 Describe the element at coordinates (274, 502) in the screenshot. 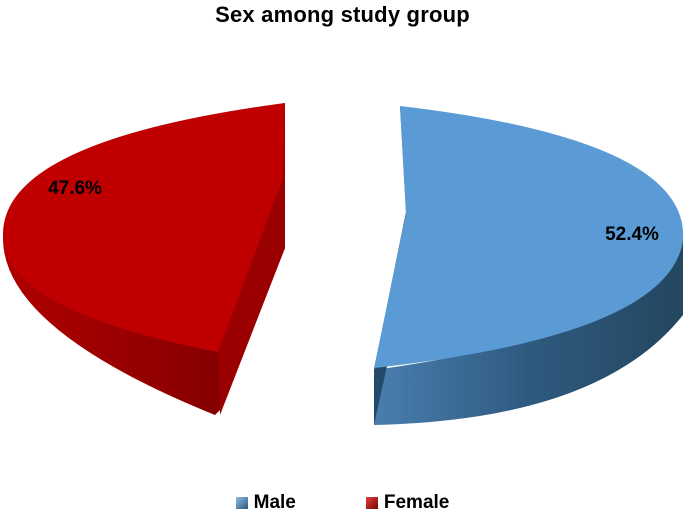

I see `legend-label-male: Male` at that location.